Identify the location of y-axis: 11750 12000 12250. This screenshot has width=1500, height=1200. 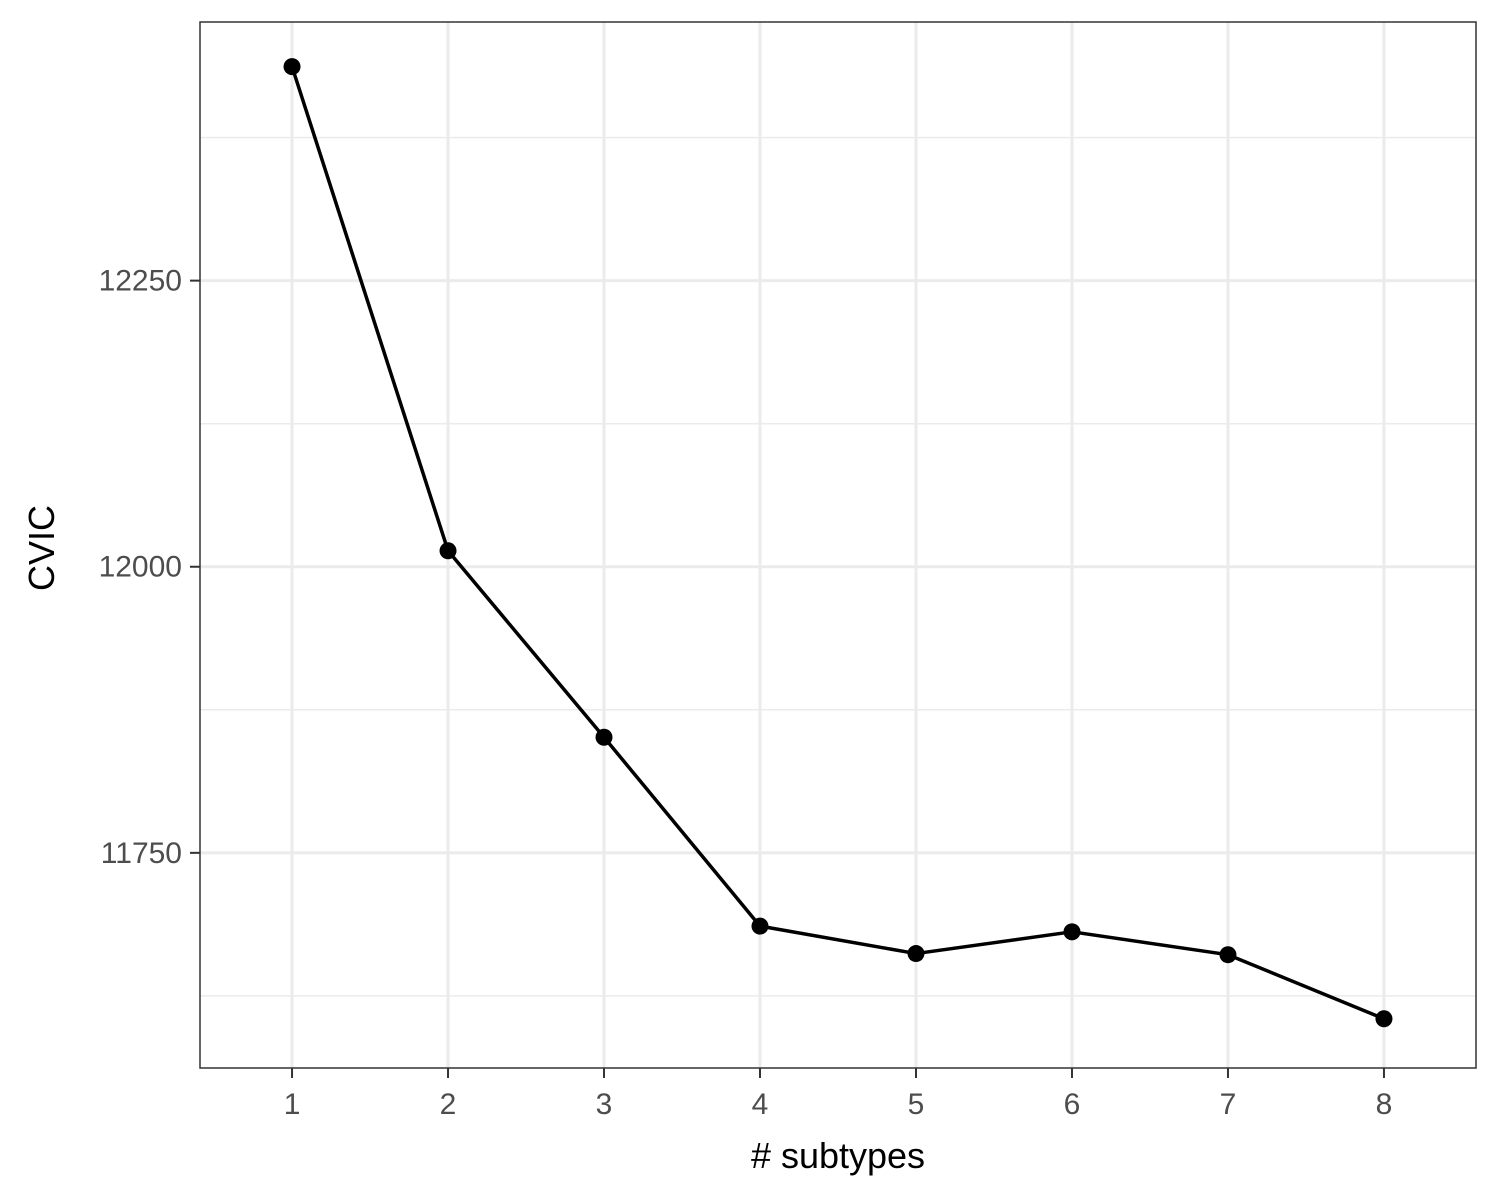
(149, 567).